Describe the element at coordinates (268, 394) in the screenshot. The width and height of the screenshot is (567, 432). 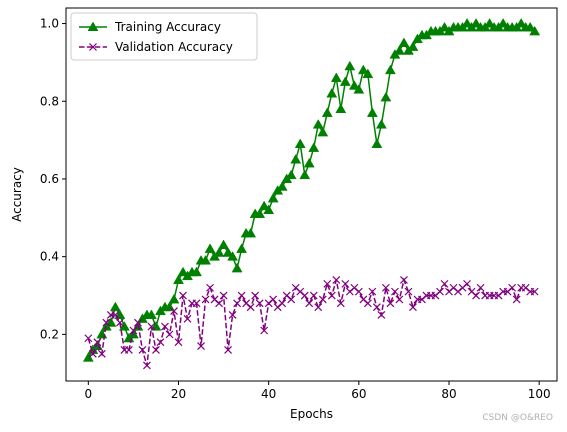
I see `x-tick-label: 40` at that location.